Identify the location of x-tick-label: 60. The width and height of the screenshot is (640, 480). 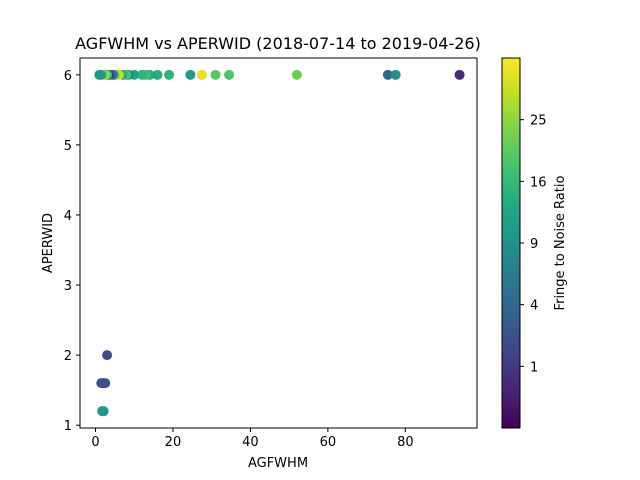
(328, 442).